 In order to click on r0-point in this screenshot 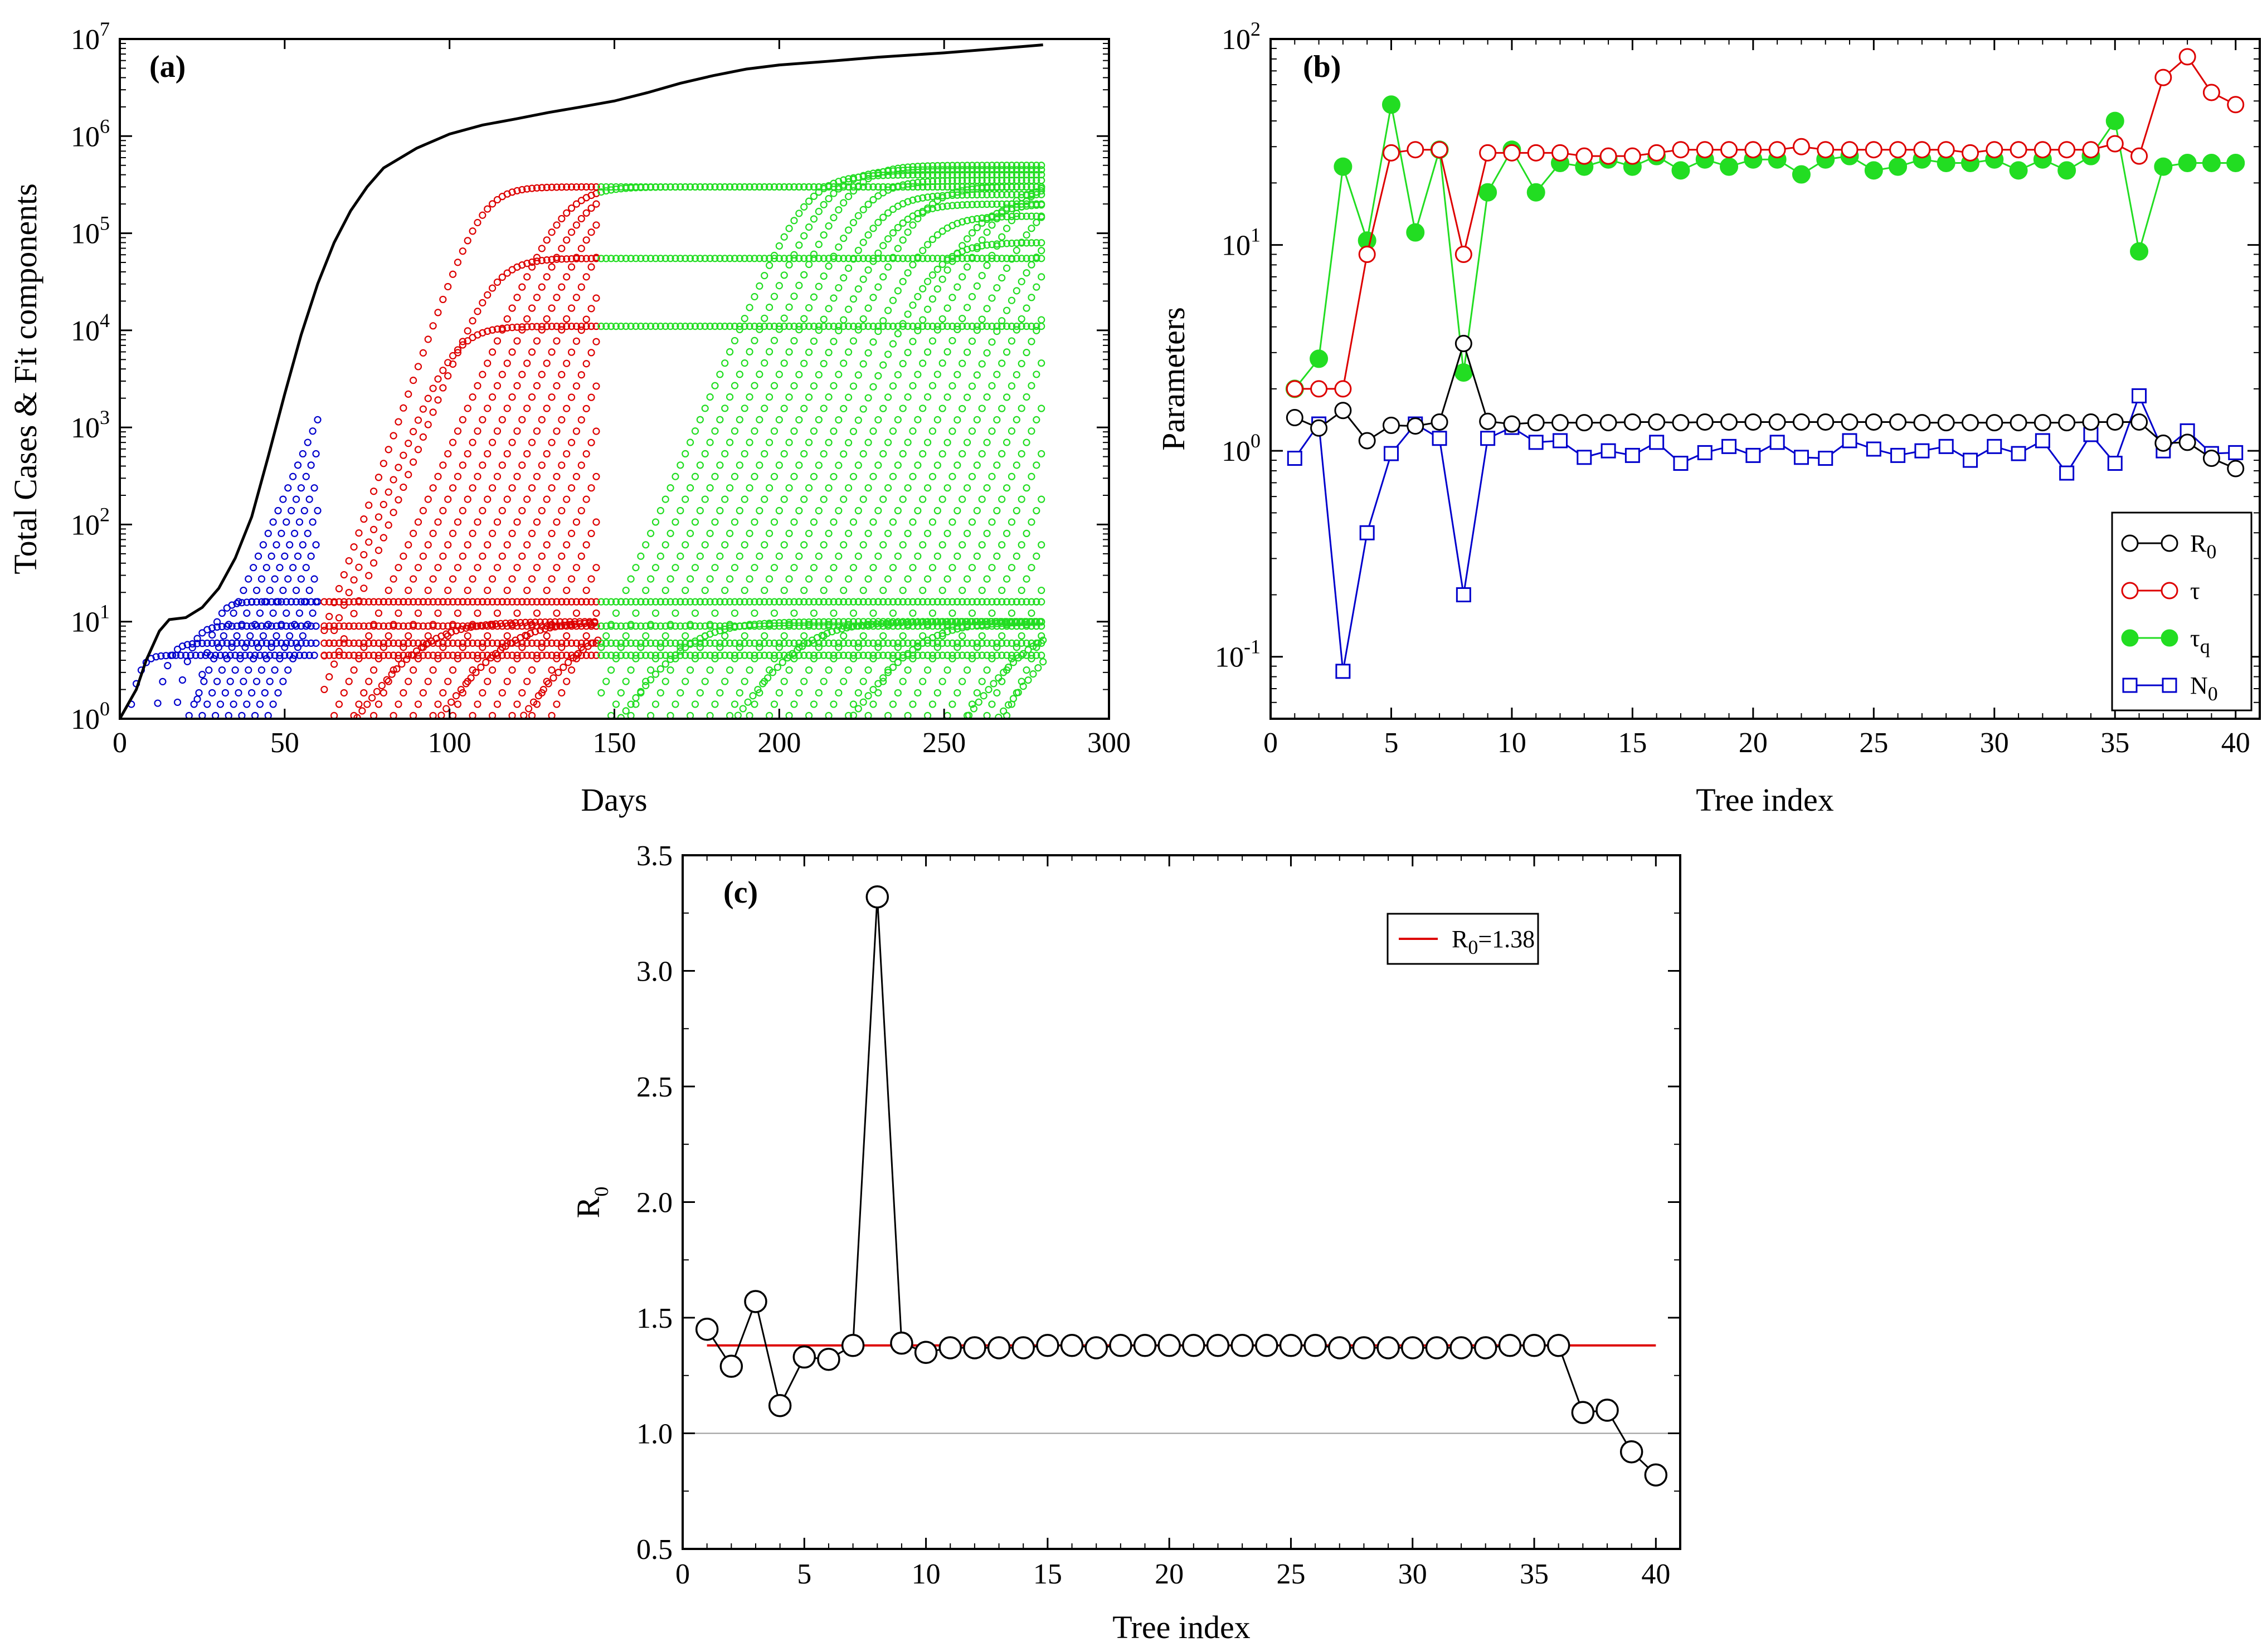, I will do `click(1339, 1347)`.